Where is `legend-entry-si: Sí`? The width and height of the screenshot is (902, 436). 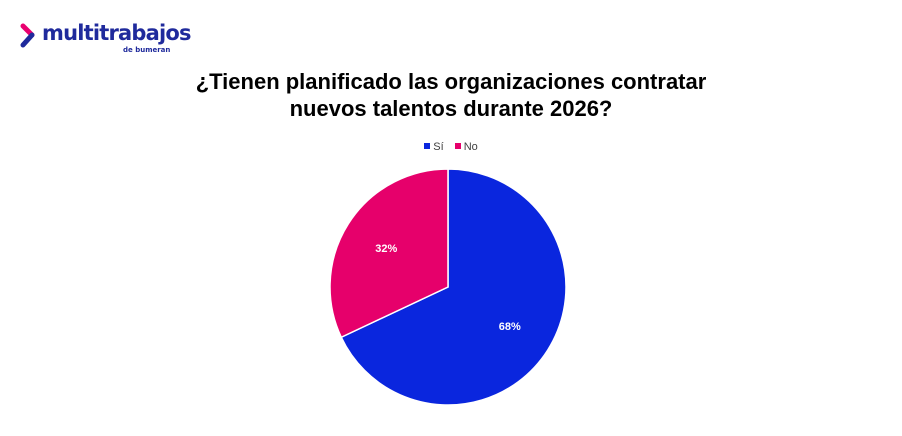
legend-entry-si: Sí is located at coordinates (434, 147).